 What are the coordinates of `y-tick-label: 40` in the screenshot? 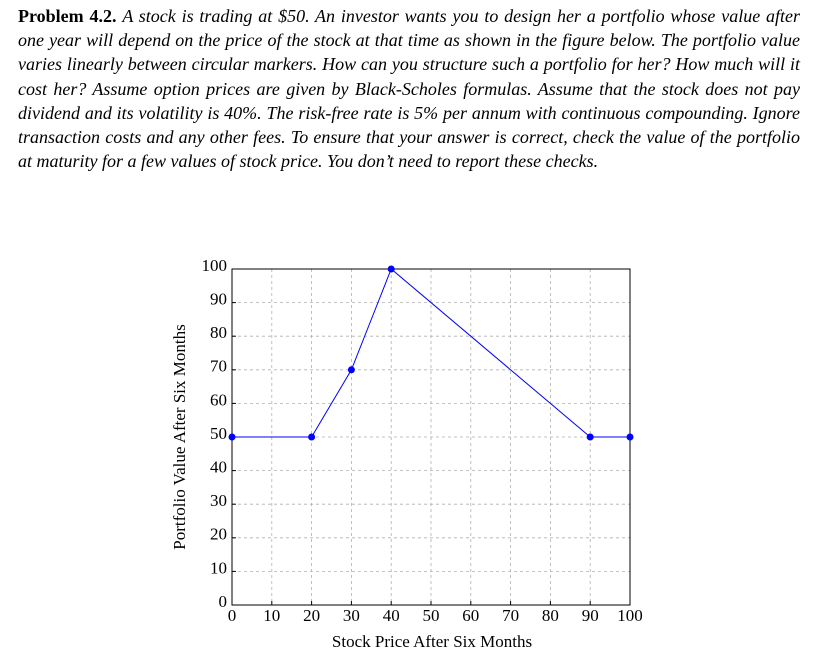 It's located at (218, 467).